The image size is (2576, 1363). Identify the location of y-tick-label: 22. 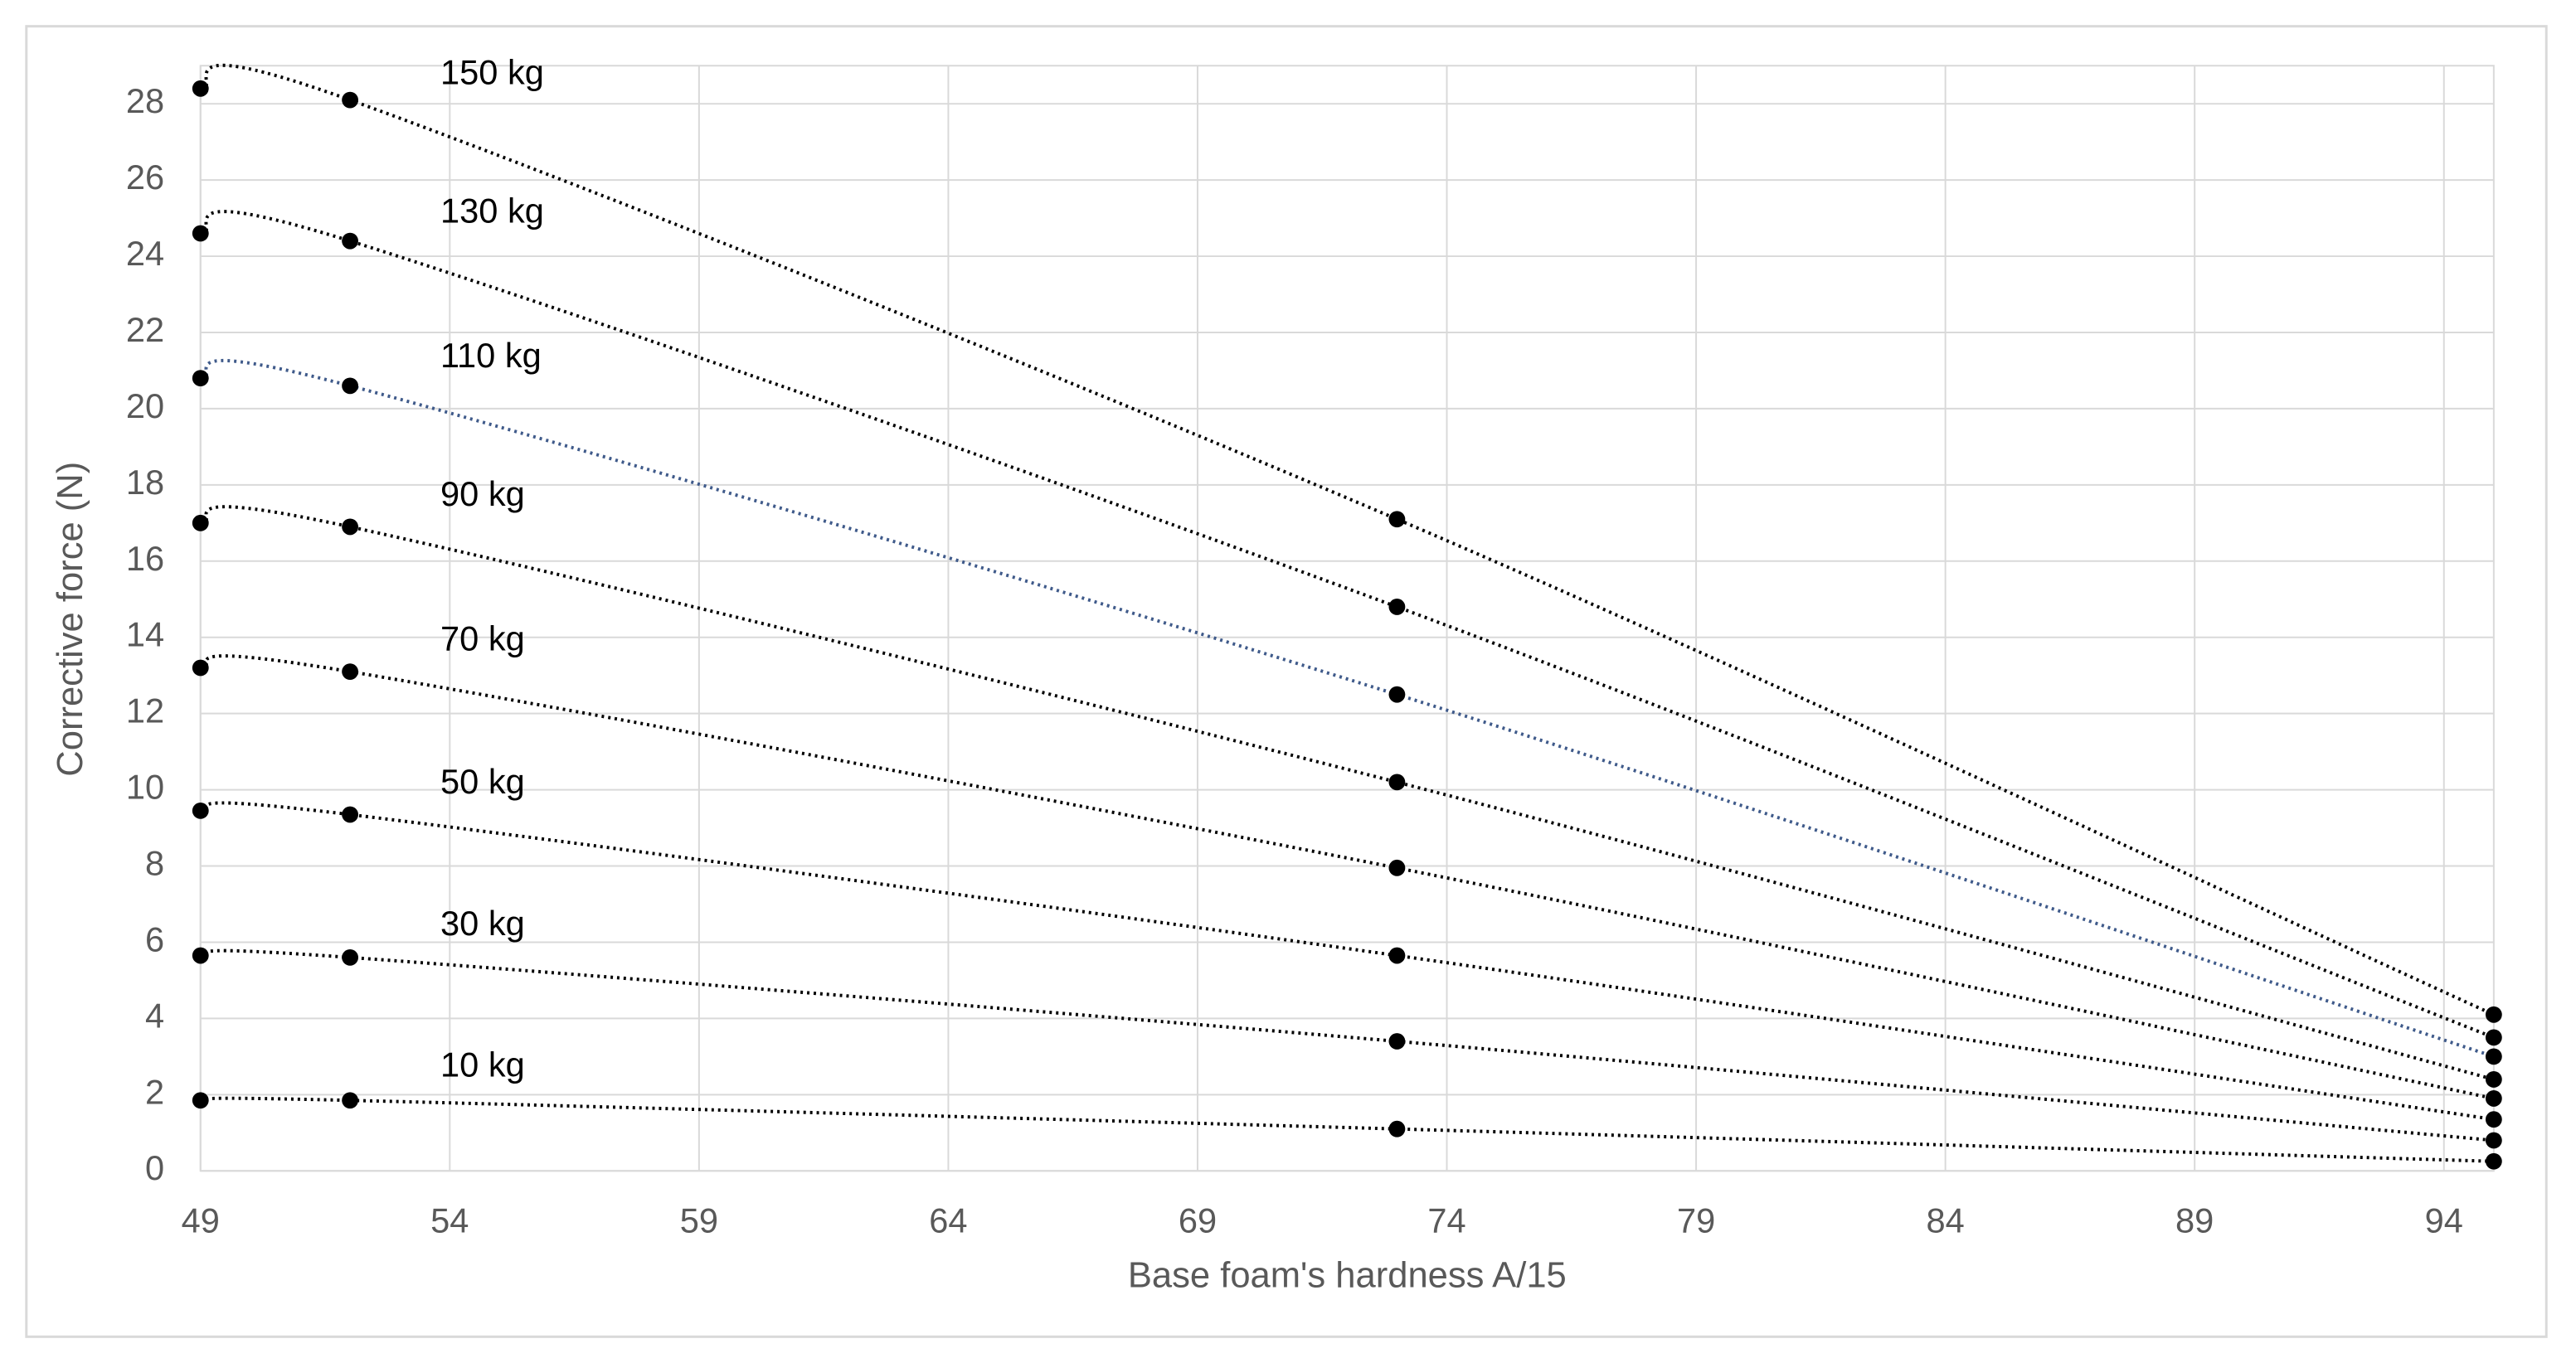
(145, 329).